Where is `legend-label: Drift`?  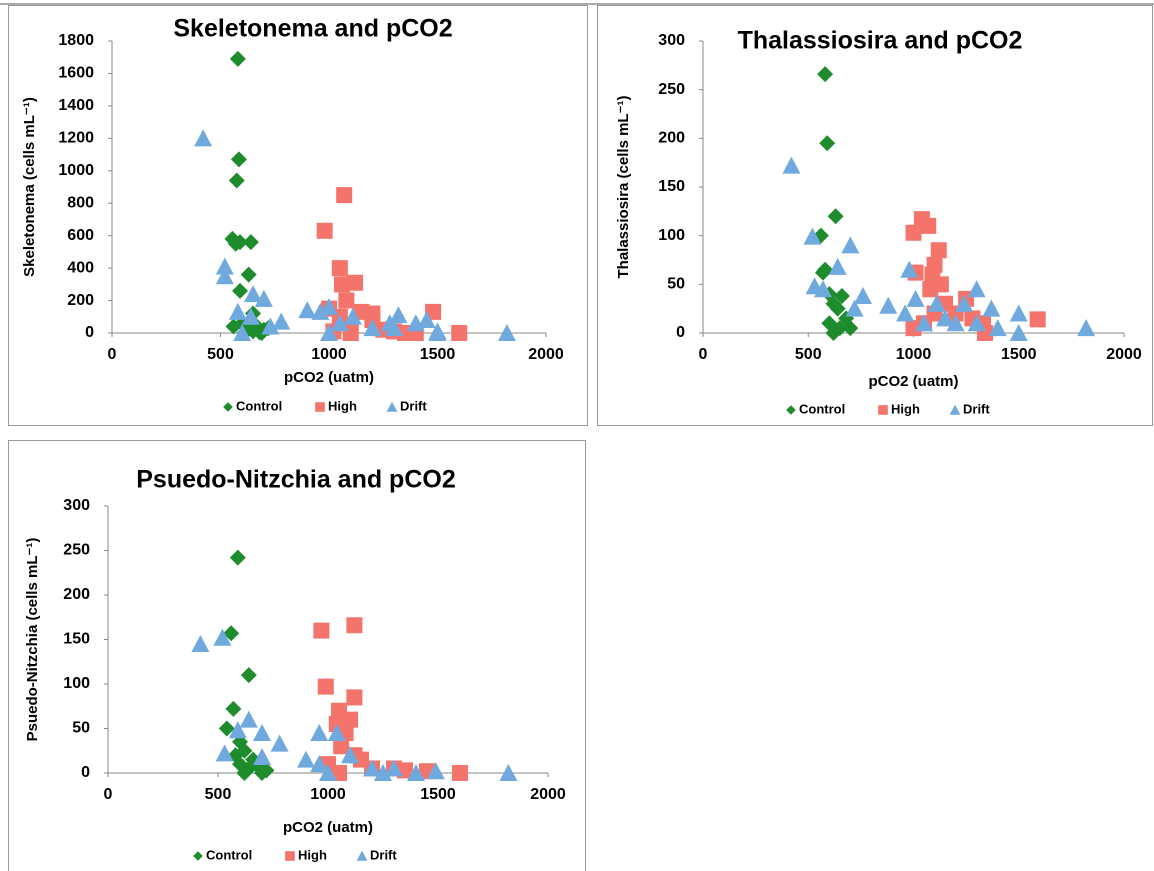
legend-label: Drift is located at coordinates (383, 854).